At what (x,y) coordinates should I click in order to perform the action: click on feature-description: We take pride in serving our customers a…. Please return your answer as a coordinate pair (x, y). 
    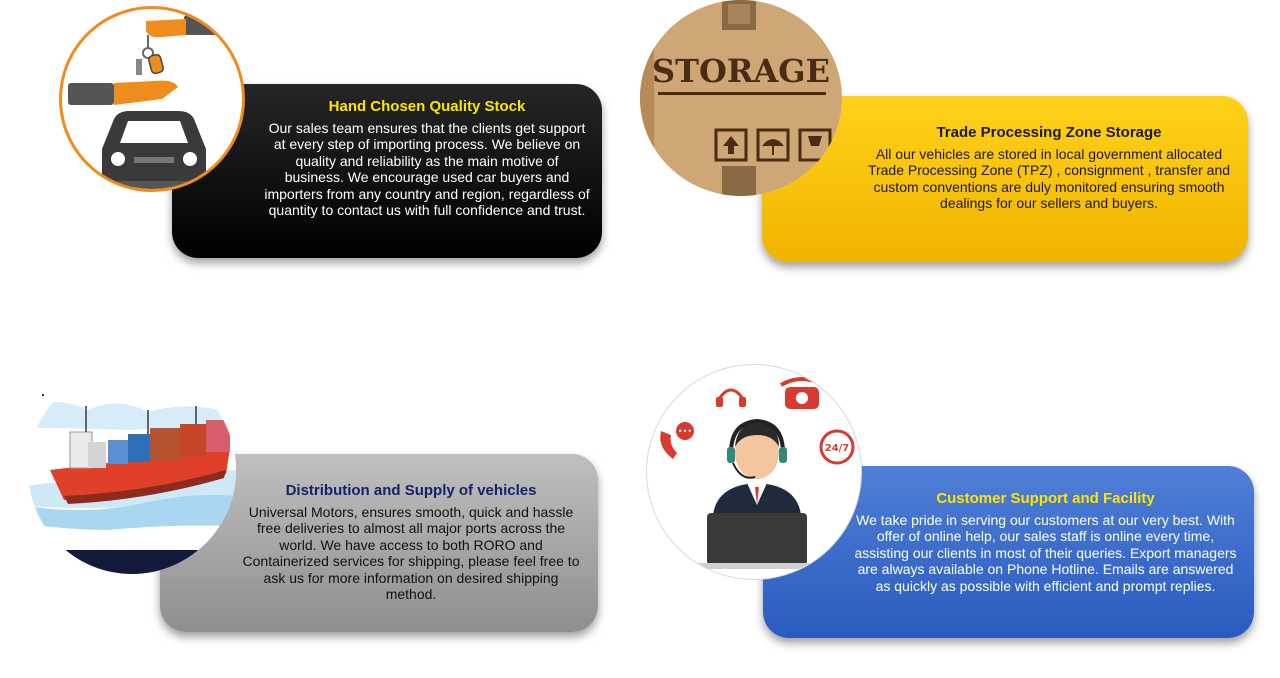
    Looking at the image, I should click on (1045, 553).